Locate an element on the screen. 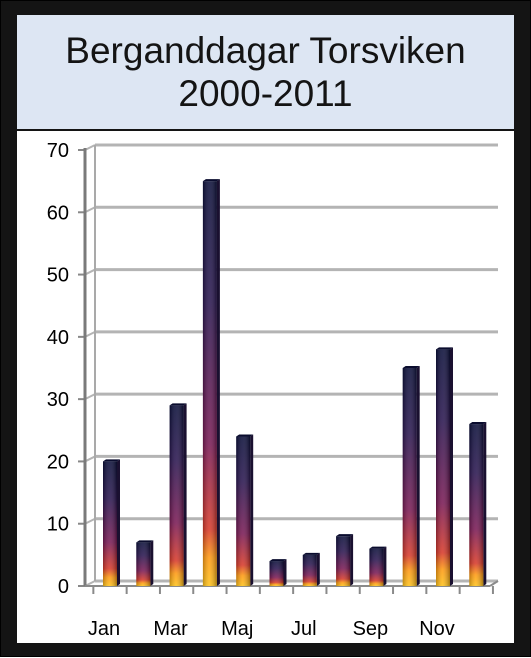 The image size is (531, 658). y-tick-label: 30 is located at coordinates (58, 400).